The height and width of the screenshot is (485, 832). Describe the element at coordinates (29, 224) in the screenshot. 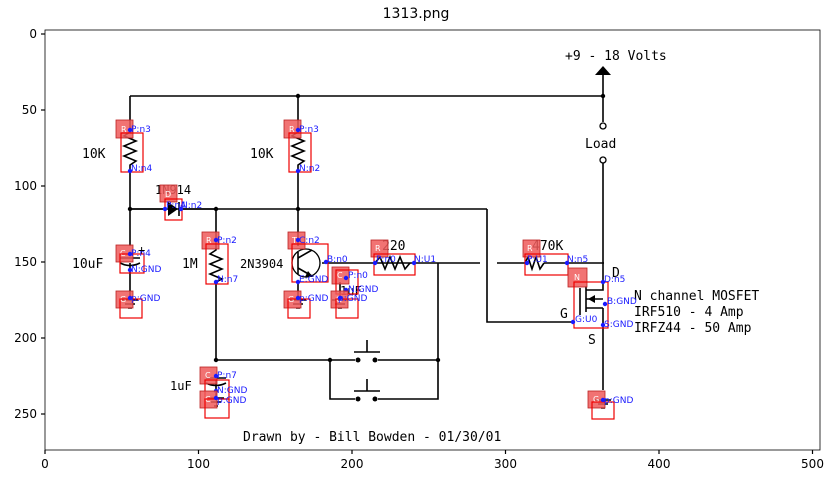

I see `y-axis: 0 50 100 150 200 250` at that location.